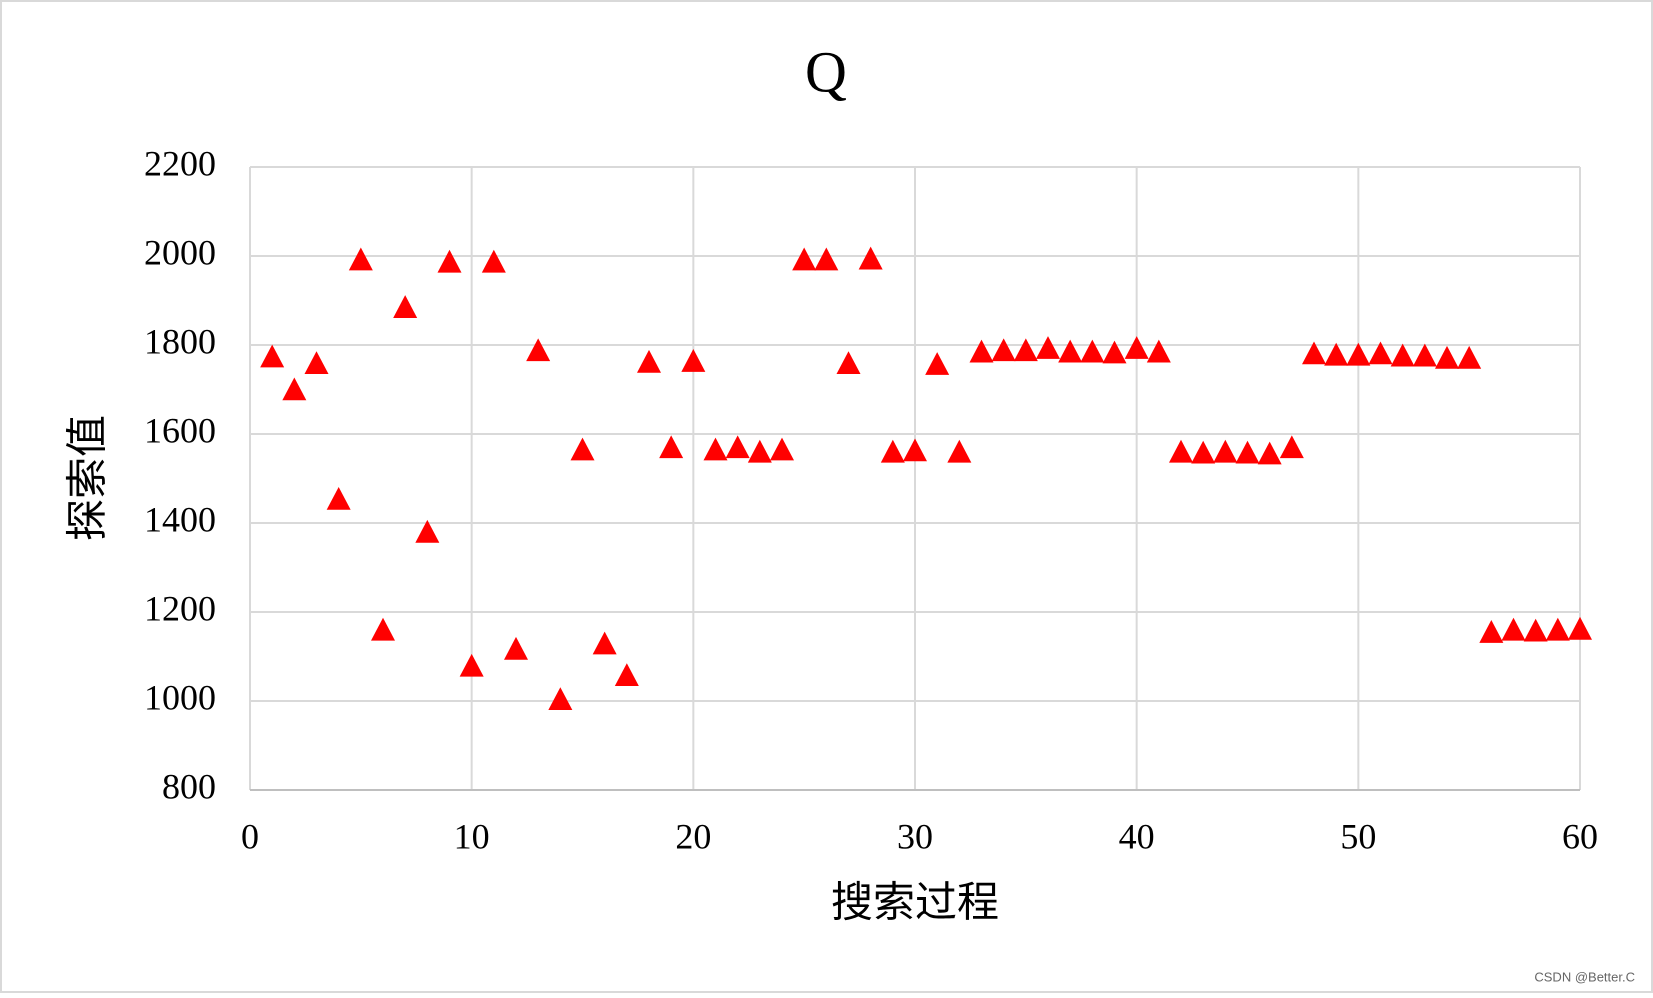 The height and width of the screenshot is (998, 1653). What do you see at coordinates (1580, 836) in the screenshot?
I see `x-tick-label: 60` at bounding box center [1580, 836].